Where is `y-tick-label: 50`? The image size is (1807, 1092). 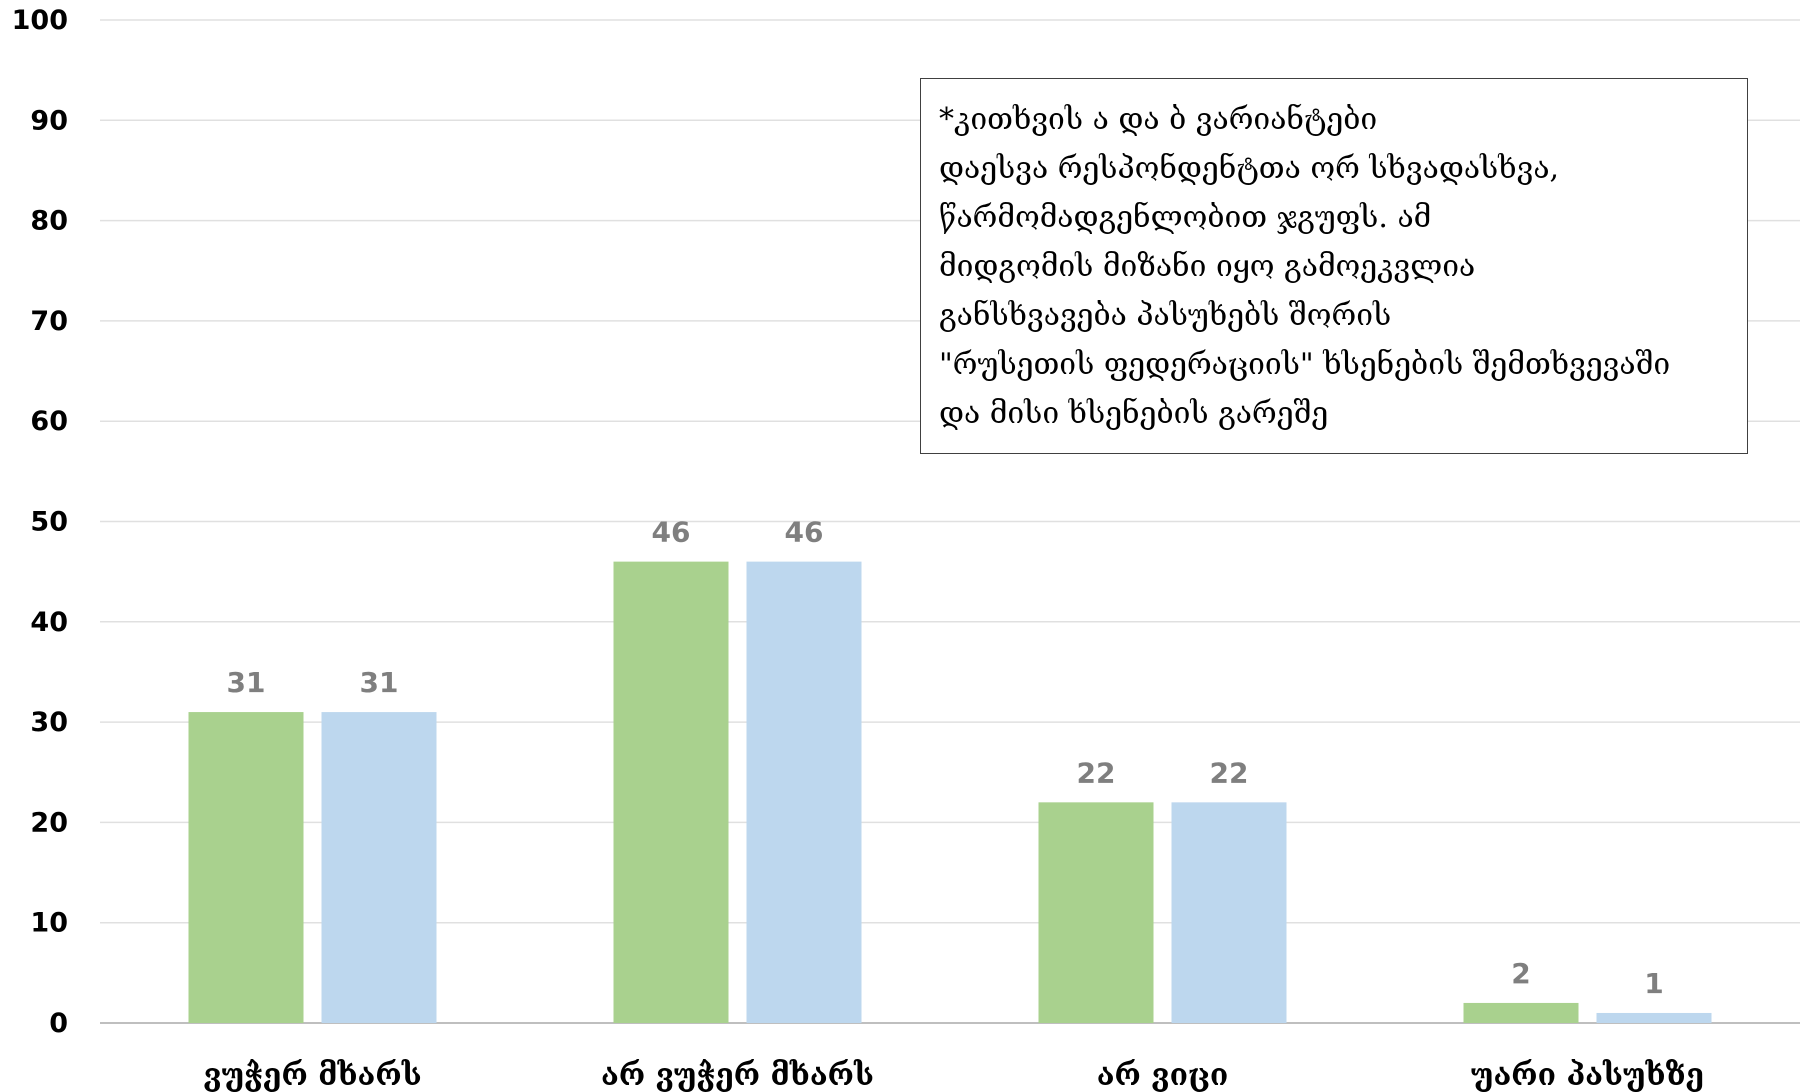 y-tick-label: 50 is located at coordinates (49, 522).